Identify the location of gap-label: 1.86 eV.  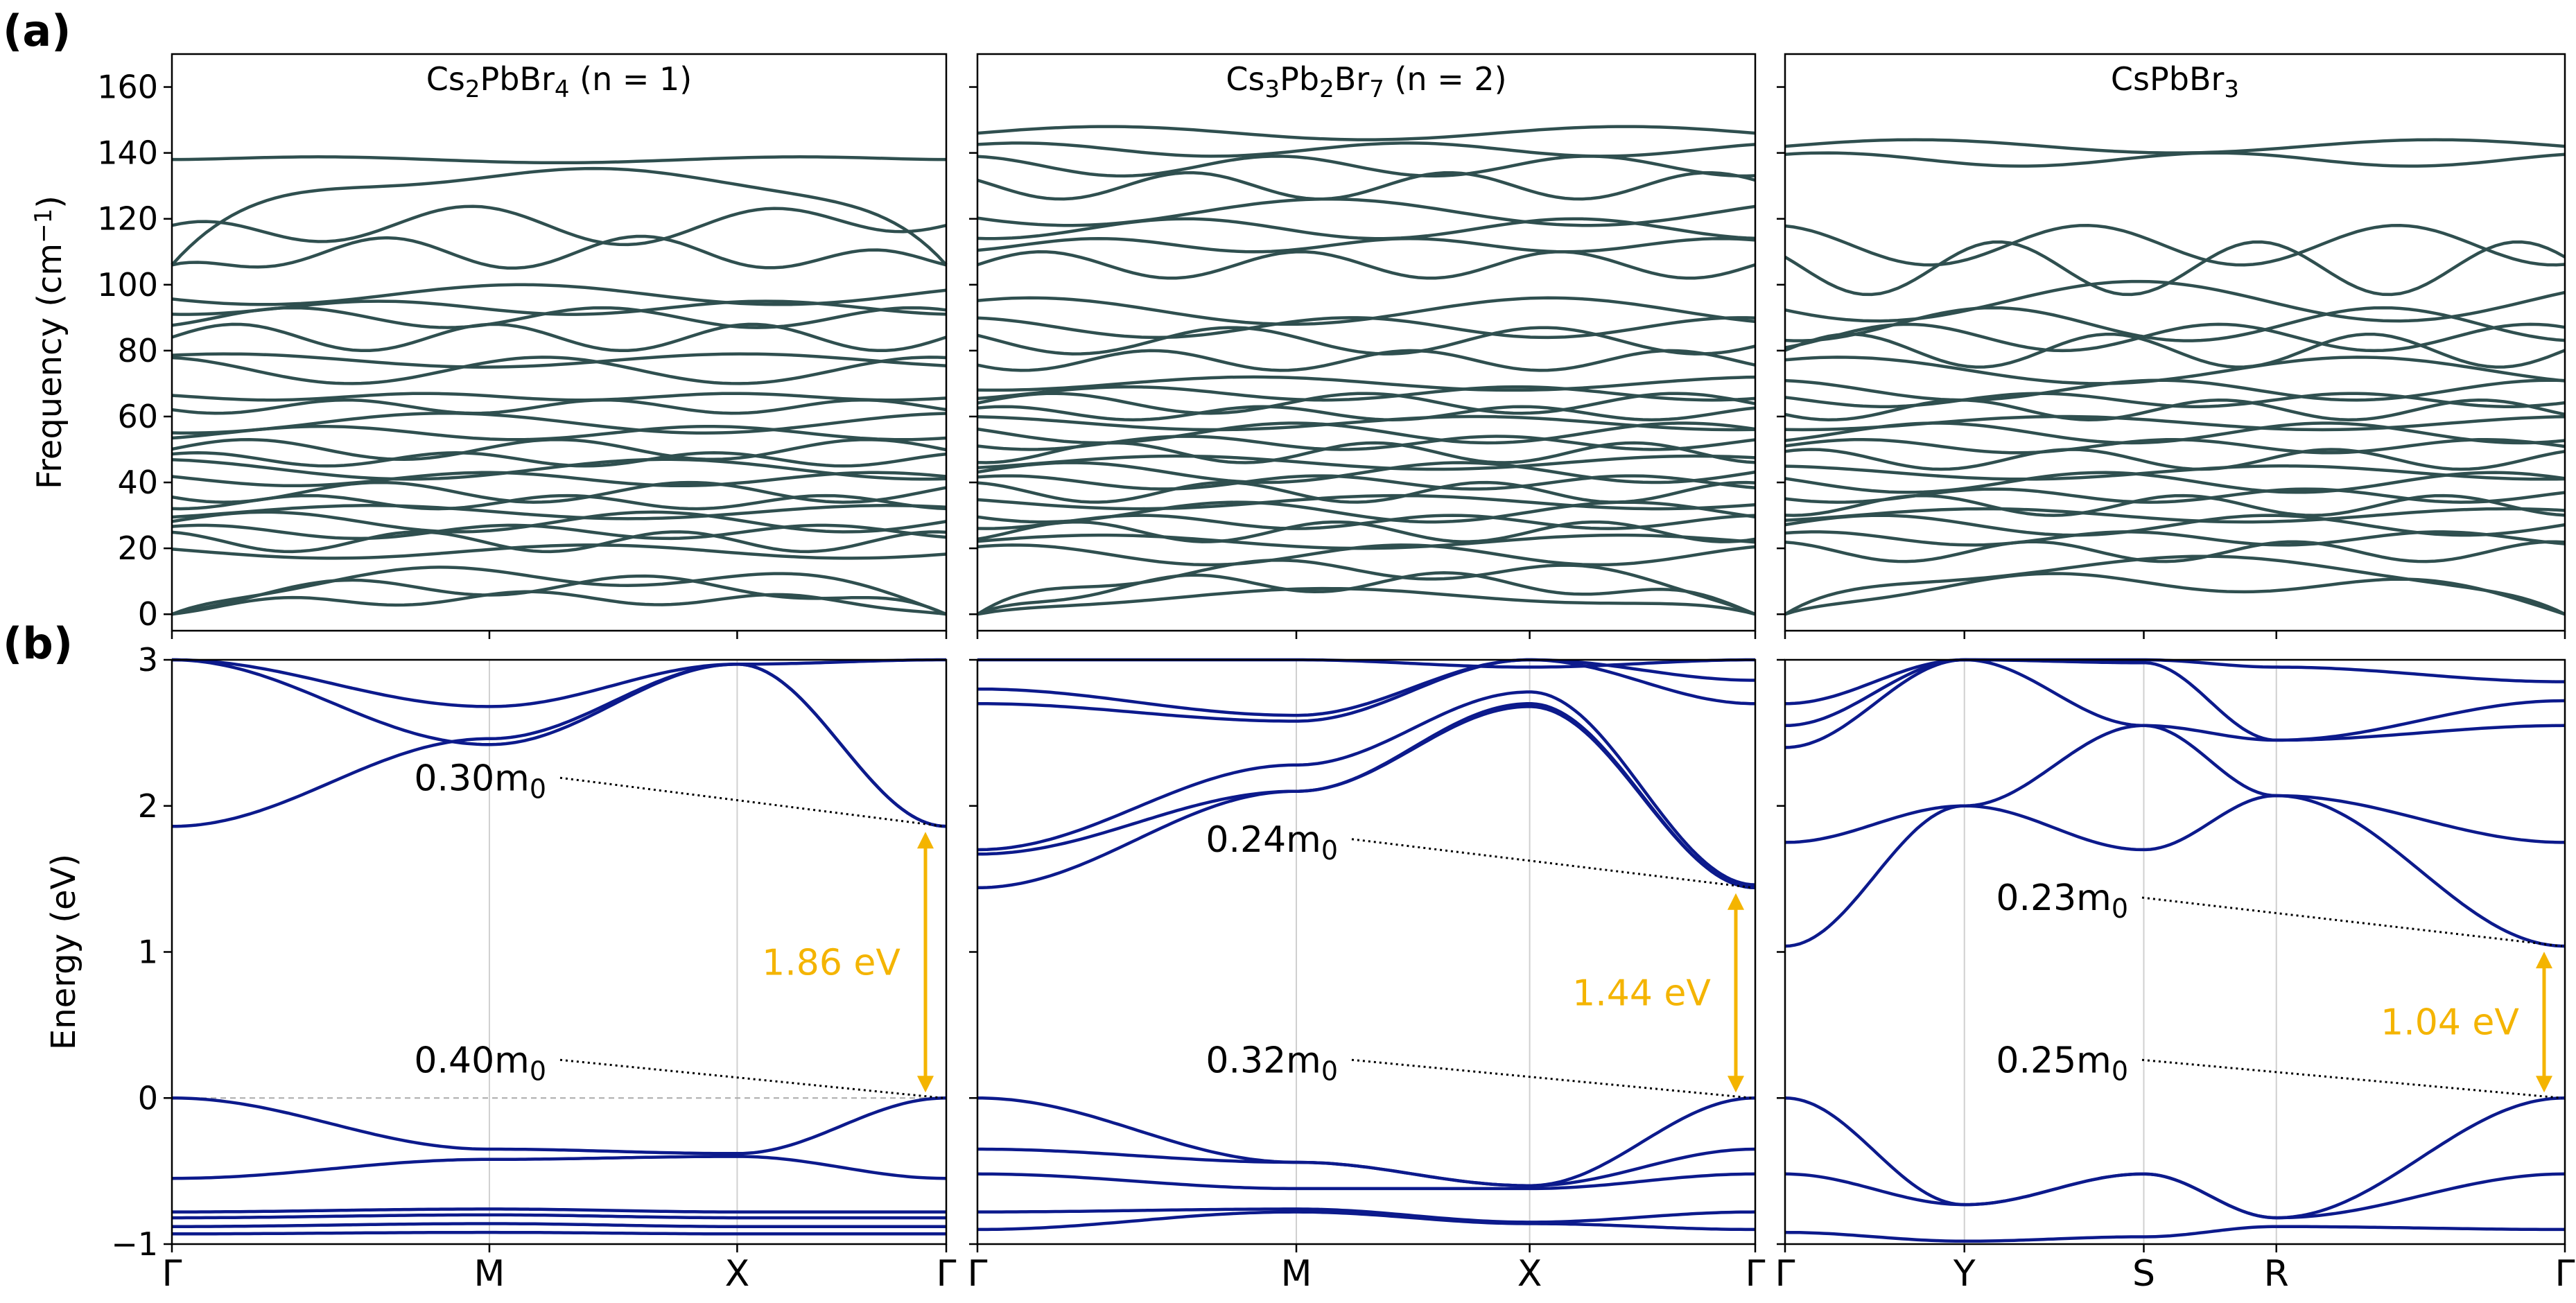
(831, 963).